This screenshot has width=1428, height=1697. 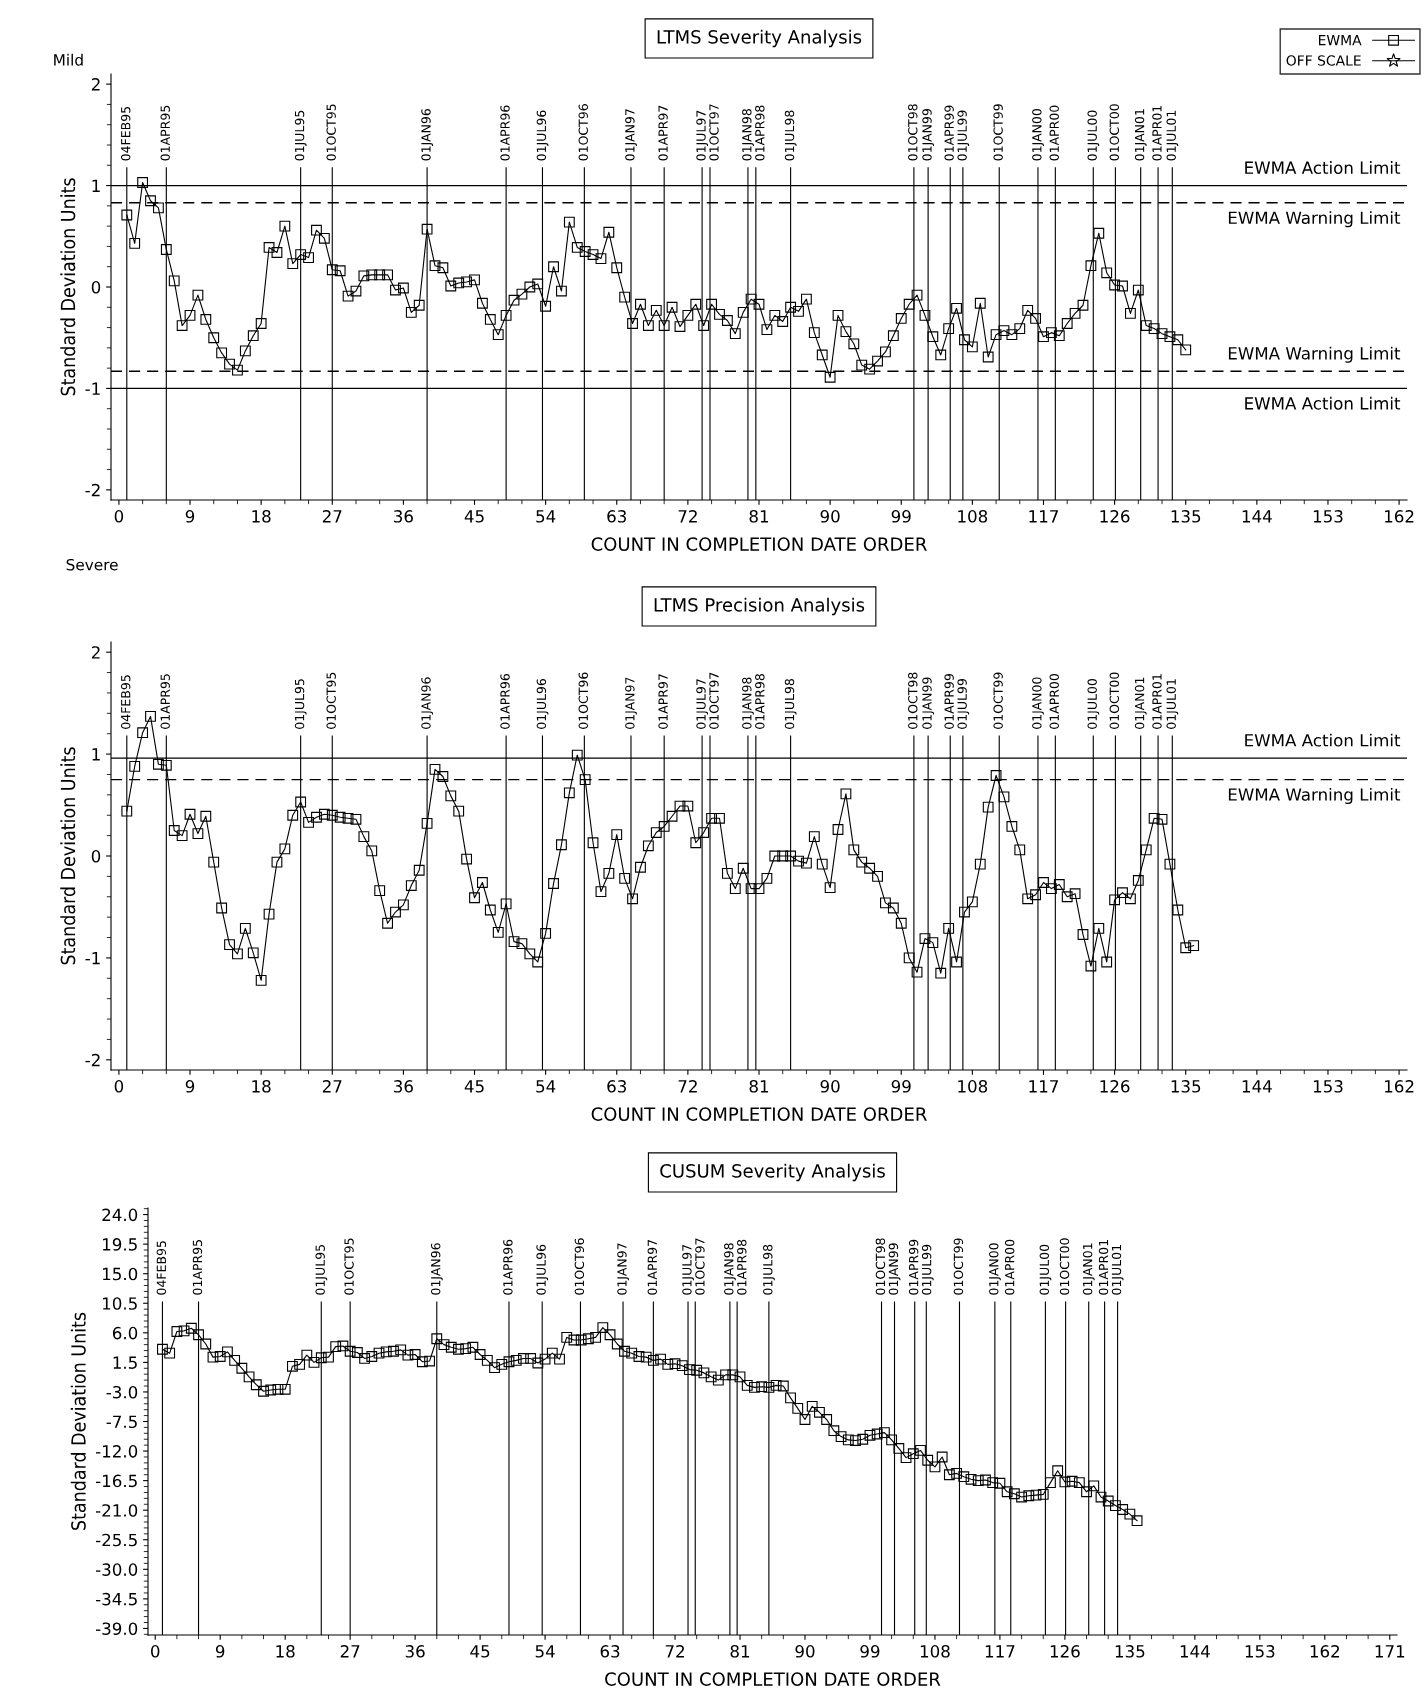 I want to click on ref-line-label: 01JAN96, so click(x=427, y=703).